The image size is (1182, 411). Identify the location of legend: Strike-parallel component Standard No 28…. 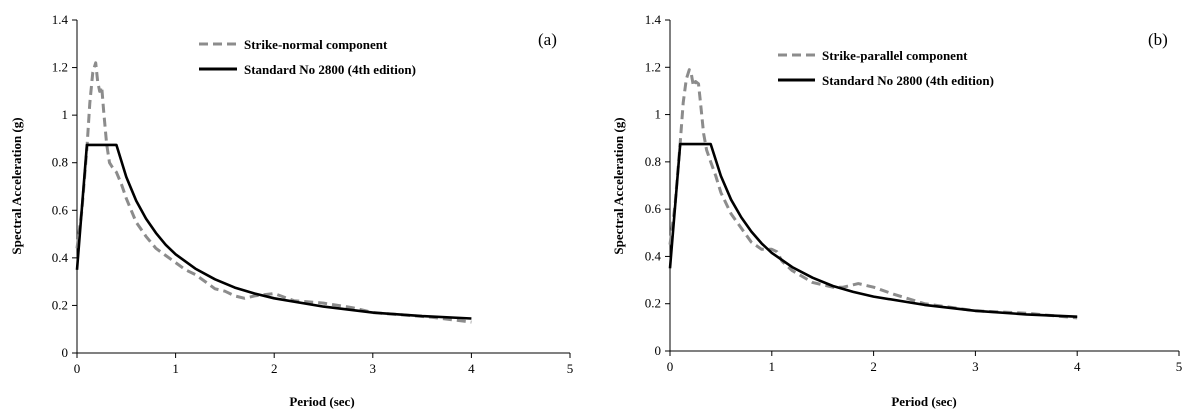
(886, 68).